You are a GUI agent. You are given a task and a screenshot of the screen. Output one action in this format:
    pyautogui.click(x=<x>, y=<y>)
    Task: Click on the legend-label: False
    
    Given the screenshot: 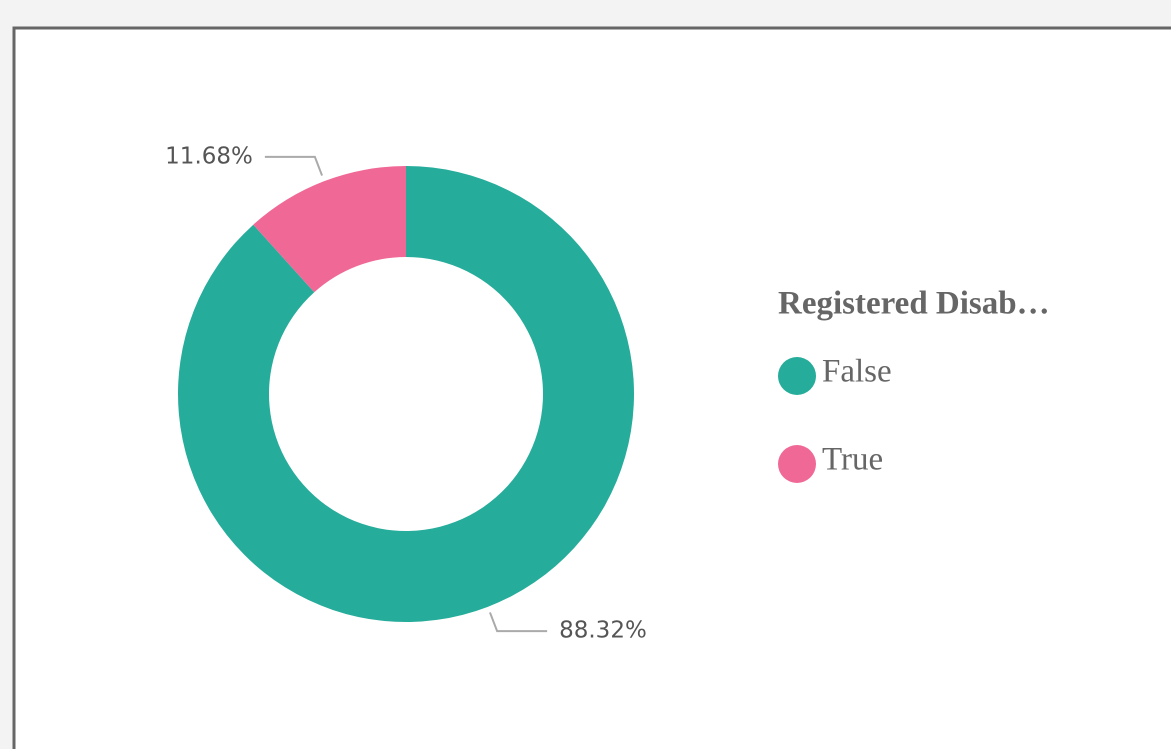 What is the action you would take?
    pyautogui.click(x=857, y=372)
    